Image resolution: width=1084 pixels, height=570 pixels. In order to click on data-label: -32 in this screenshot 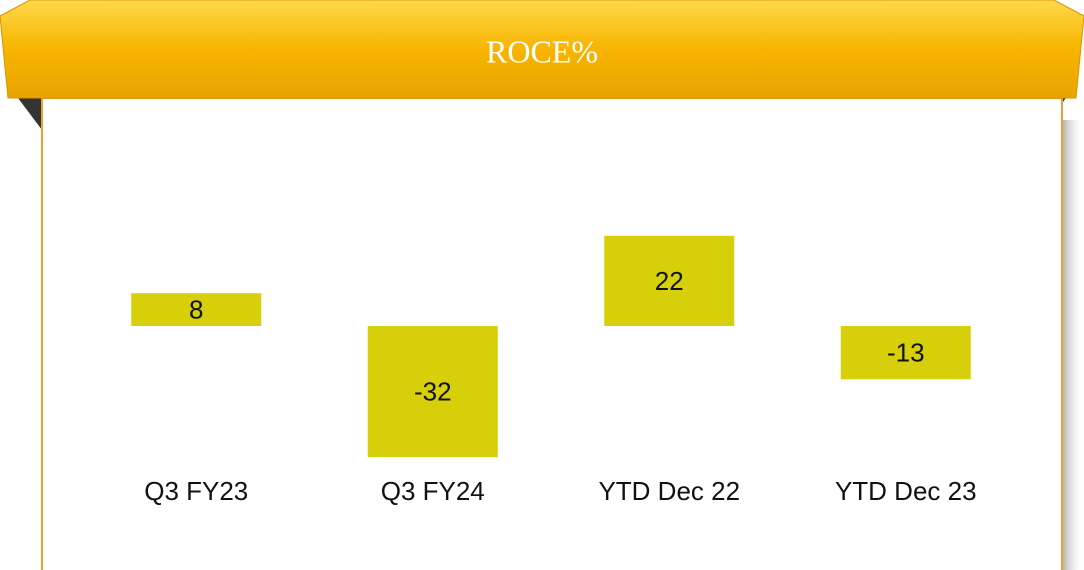, I will do `click(433, 391)`.